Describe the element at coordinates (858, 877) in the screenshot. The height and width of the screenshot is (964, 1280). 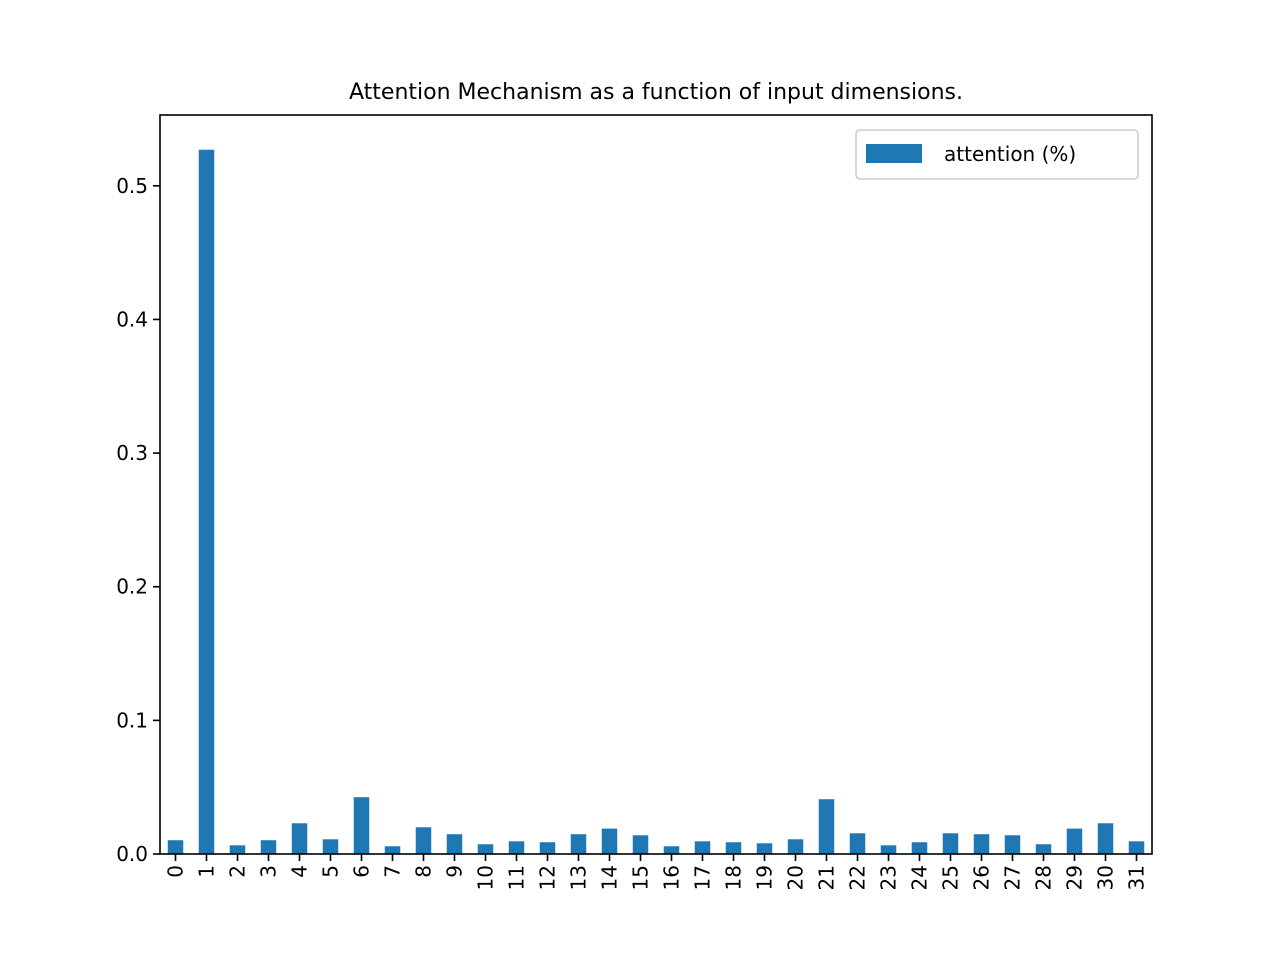
I see `x-tick-label: 22` at that location.